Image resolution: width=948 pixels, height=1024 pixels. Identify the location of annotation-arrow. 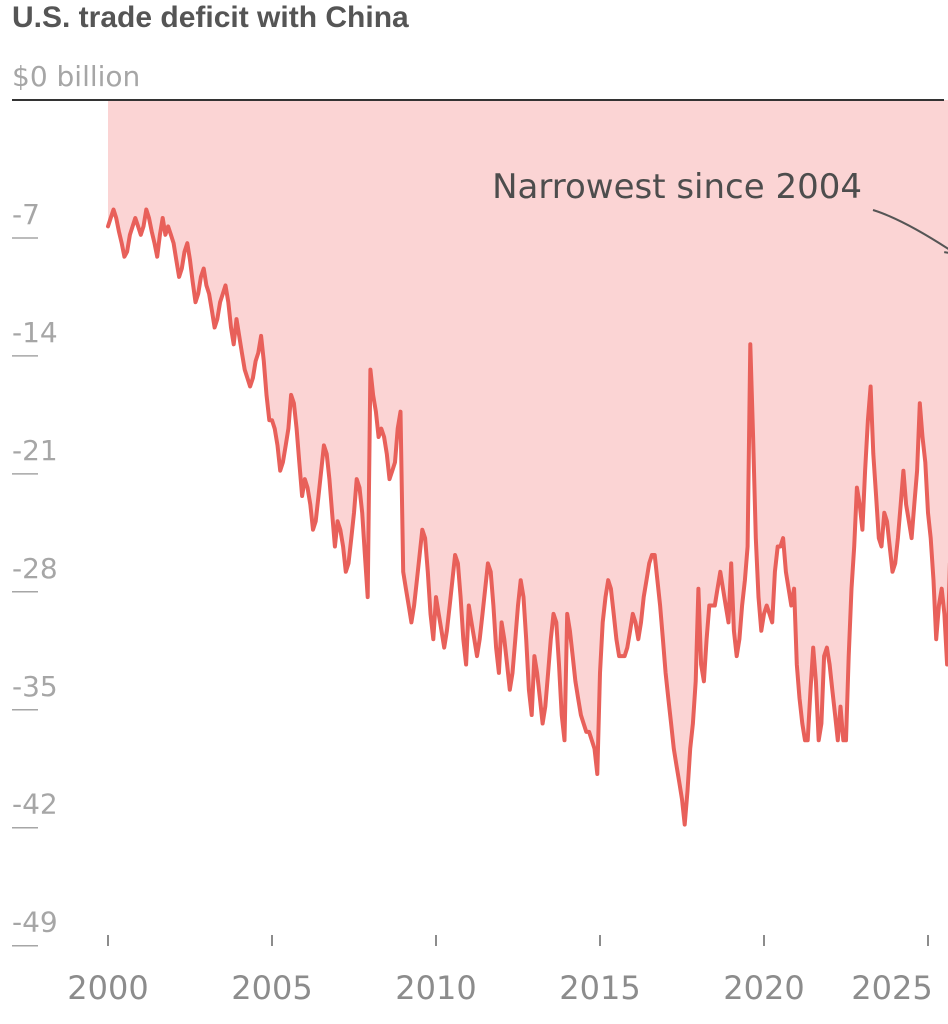
(910, 229).